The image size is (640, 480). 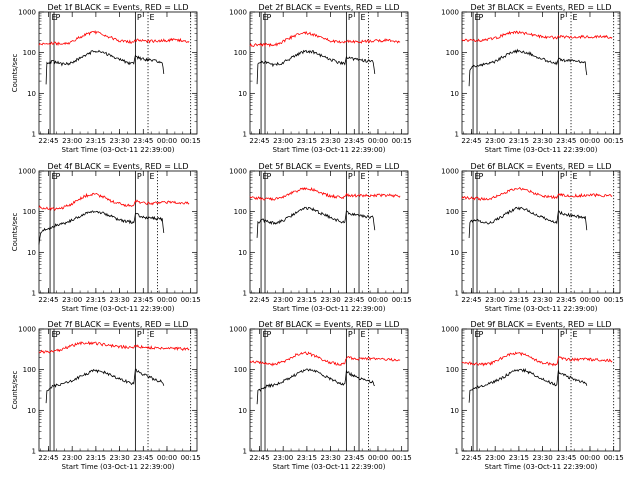 What do you see at coordinates (117, 7) in the screenshot?
I see `panel-title: Det 1f BLACK = Events, RED = LLD` at bounding box center [117, 7].